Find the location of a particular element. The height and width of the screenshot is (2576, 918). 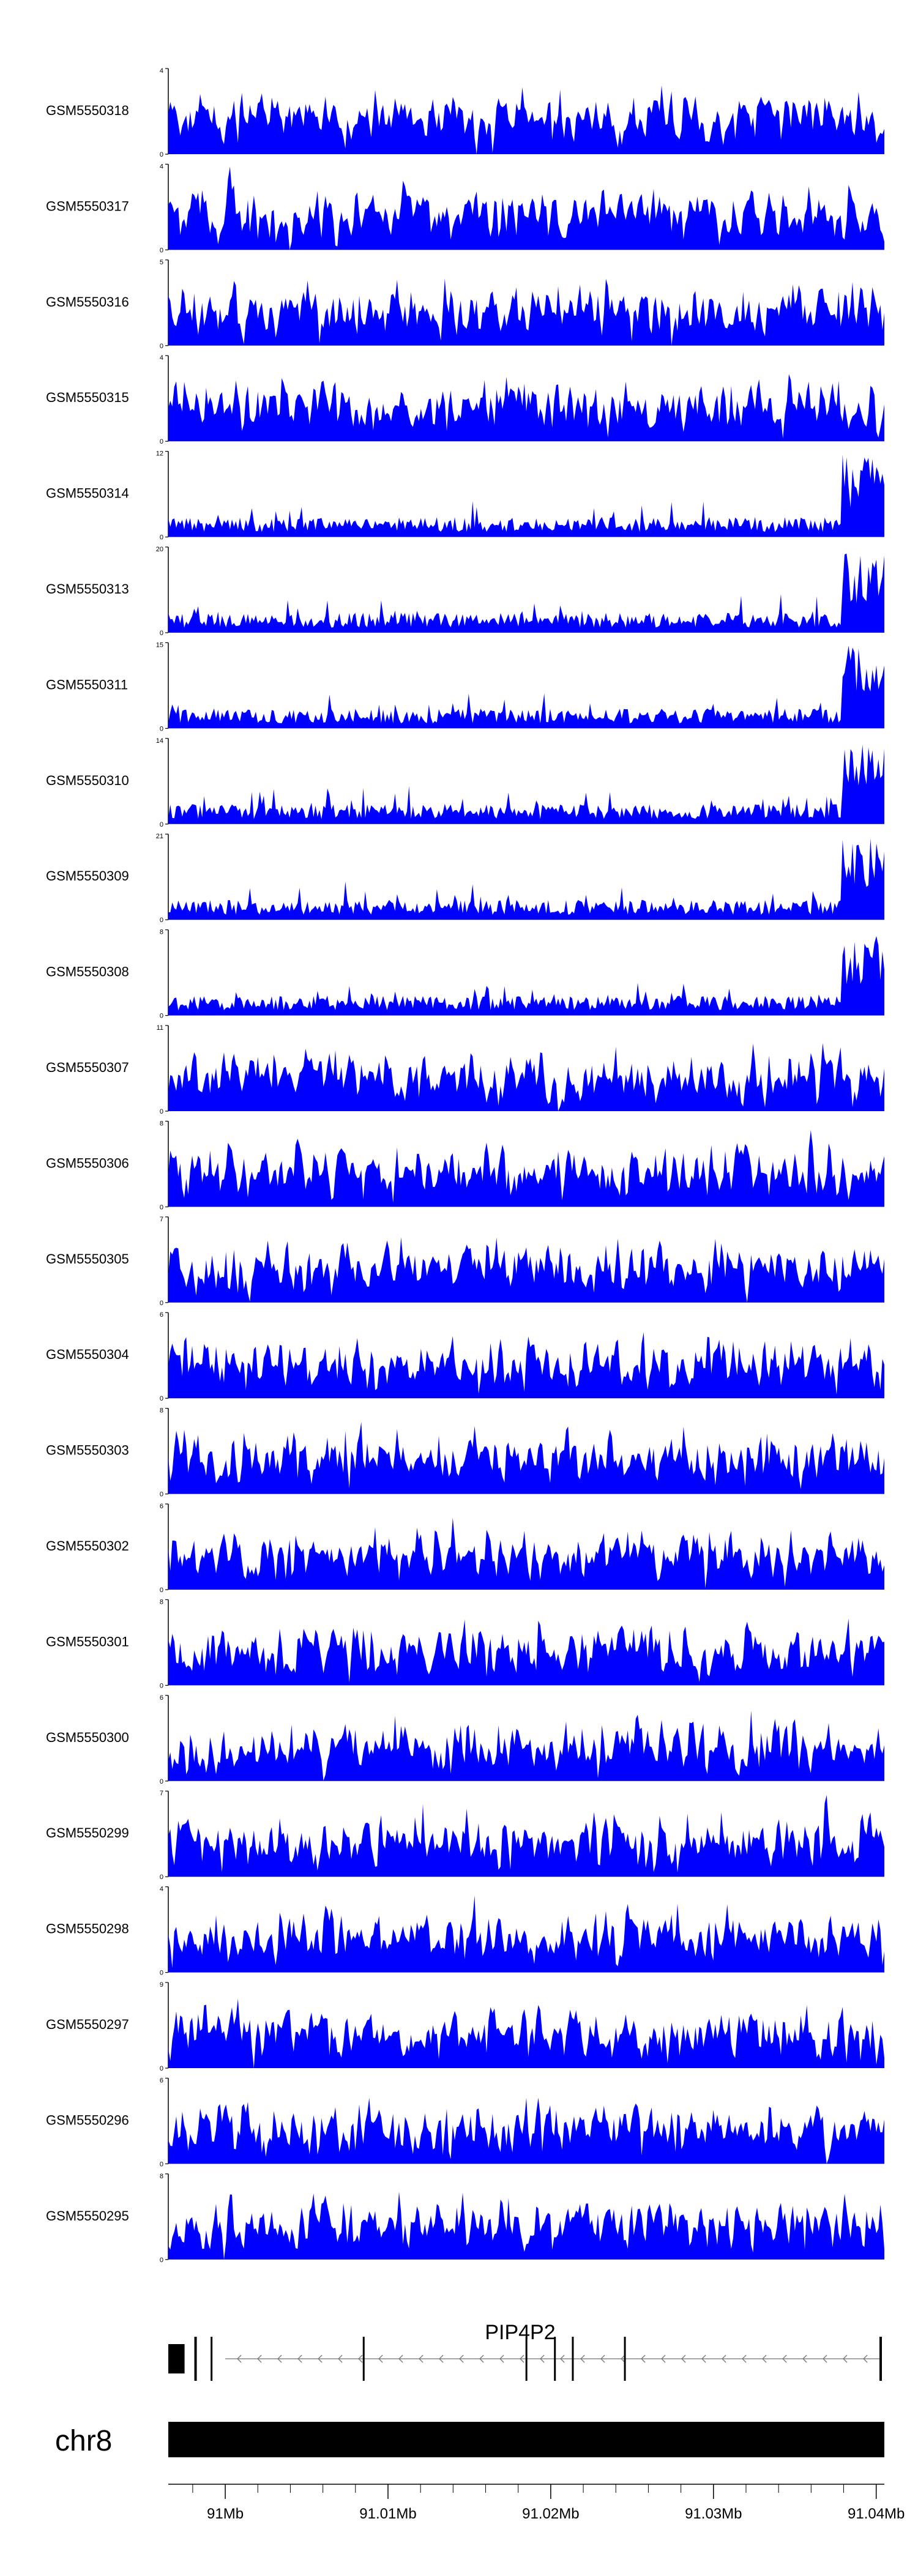

x-tick-label: 91Mb is located at coordinates (225, 2514).